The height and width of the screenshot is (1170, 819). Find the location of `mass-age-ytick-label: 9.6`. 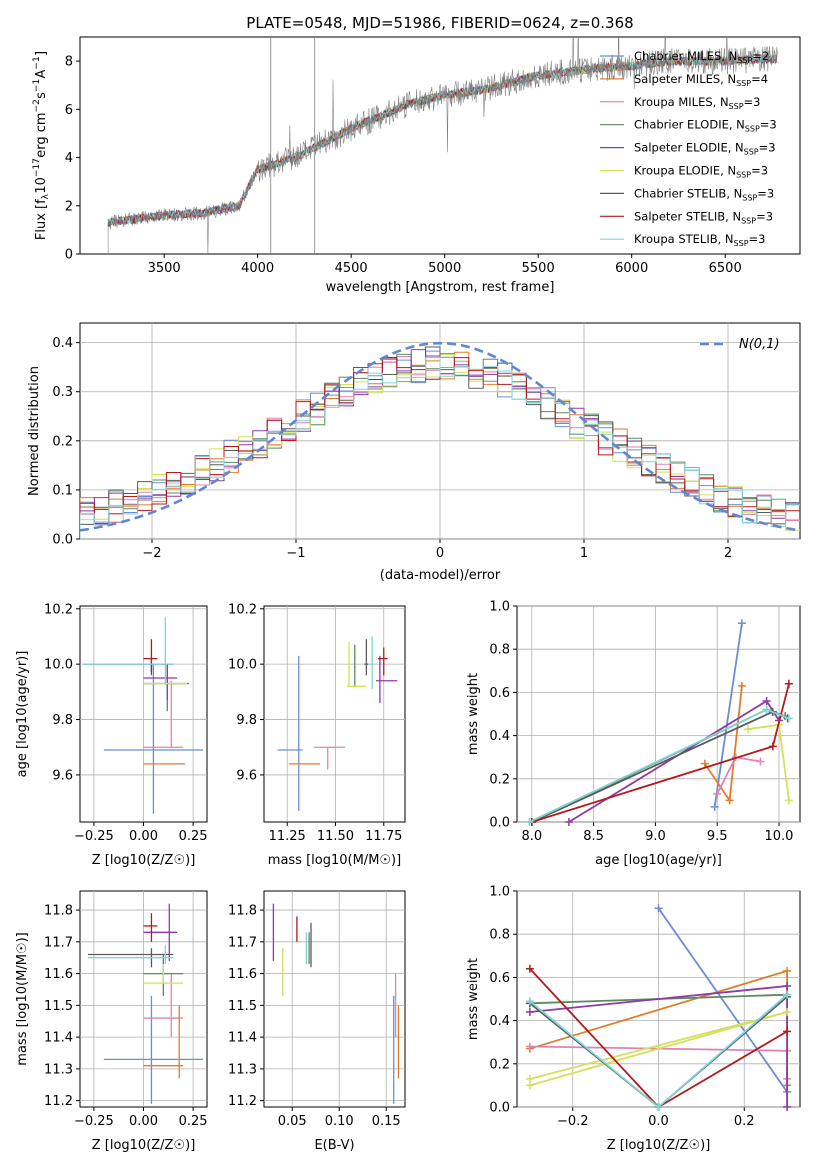

mass-age-ytick-label: 9.6 is located at coordinates (246, 775).